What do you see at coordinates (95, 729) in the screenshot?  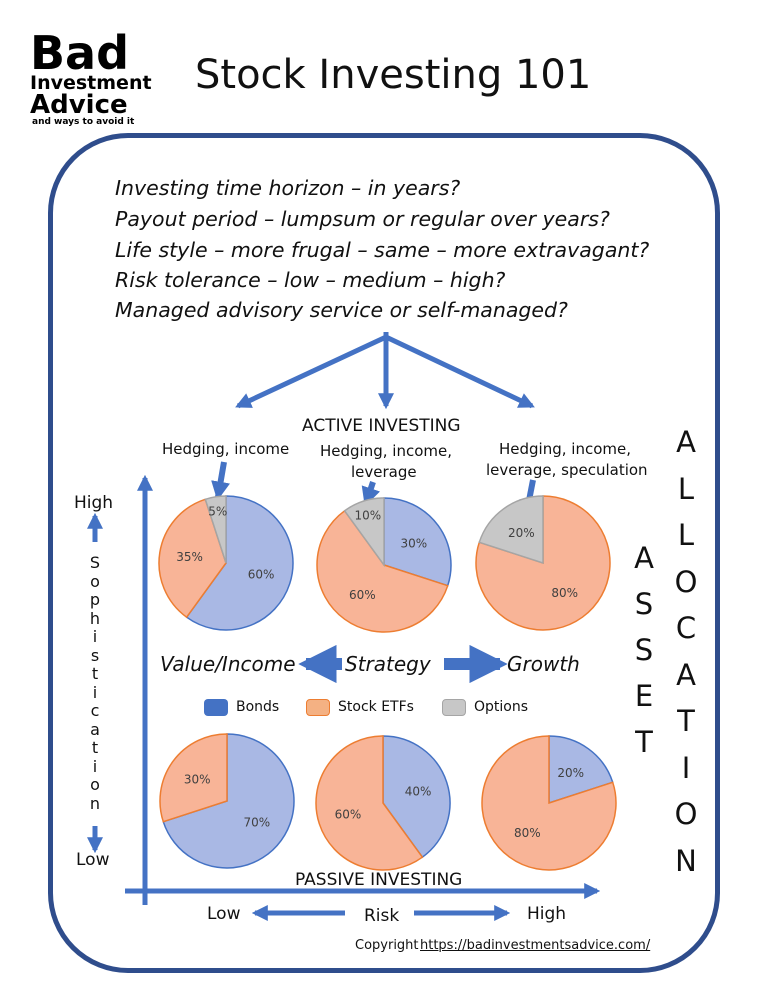 I see `sophistication-letter-9: a` at bounding box center [95, 729].